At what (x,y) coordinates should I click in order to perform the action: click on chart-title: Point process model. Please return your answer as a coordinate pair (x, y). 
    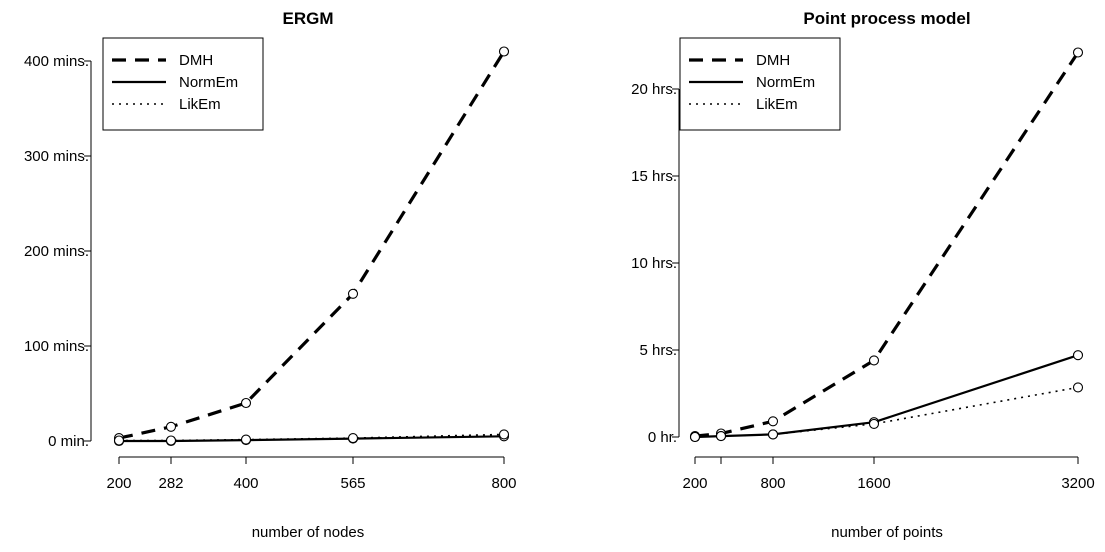
    Looking at the image, I should click on (886, 18).